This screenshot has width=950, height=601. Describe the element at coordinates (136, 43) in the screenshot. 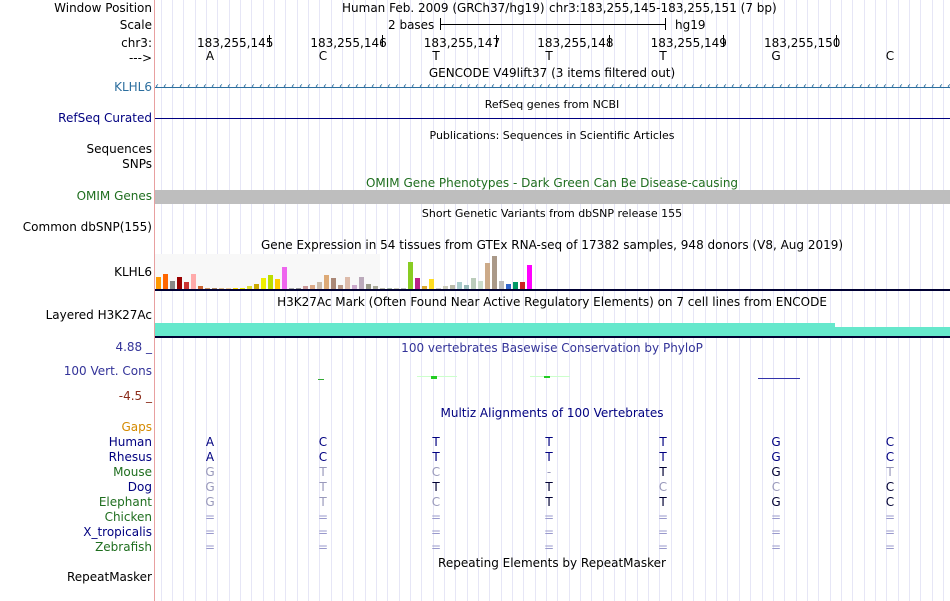

I see `chrom-label: chr3:` at that location.